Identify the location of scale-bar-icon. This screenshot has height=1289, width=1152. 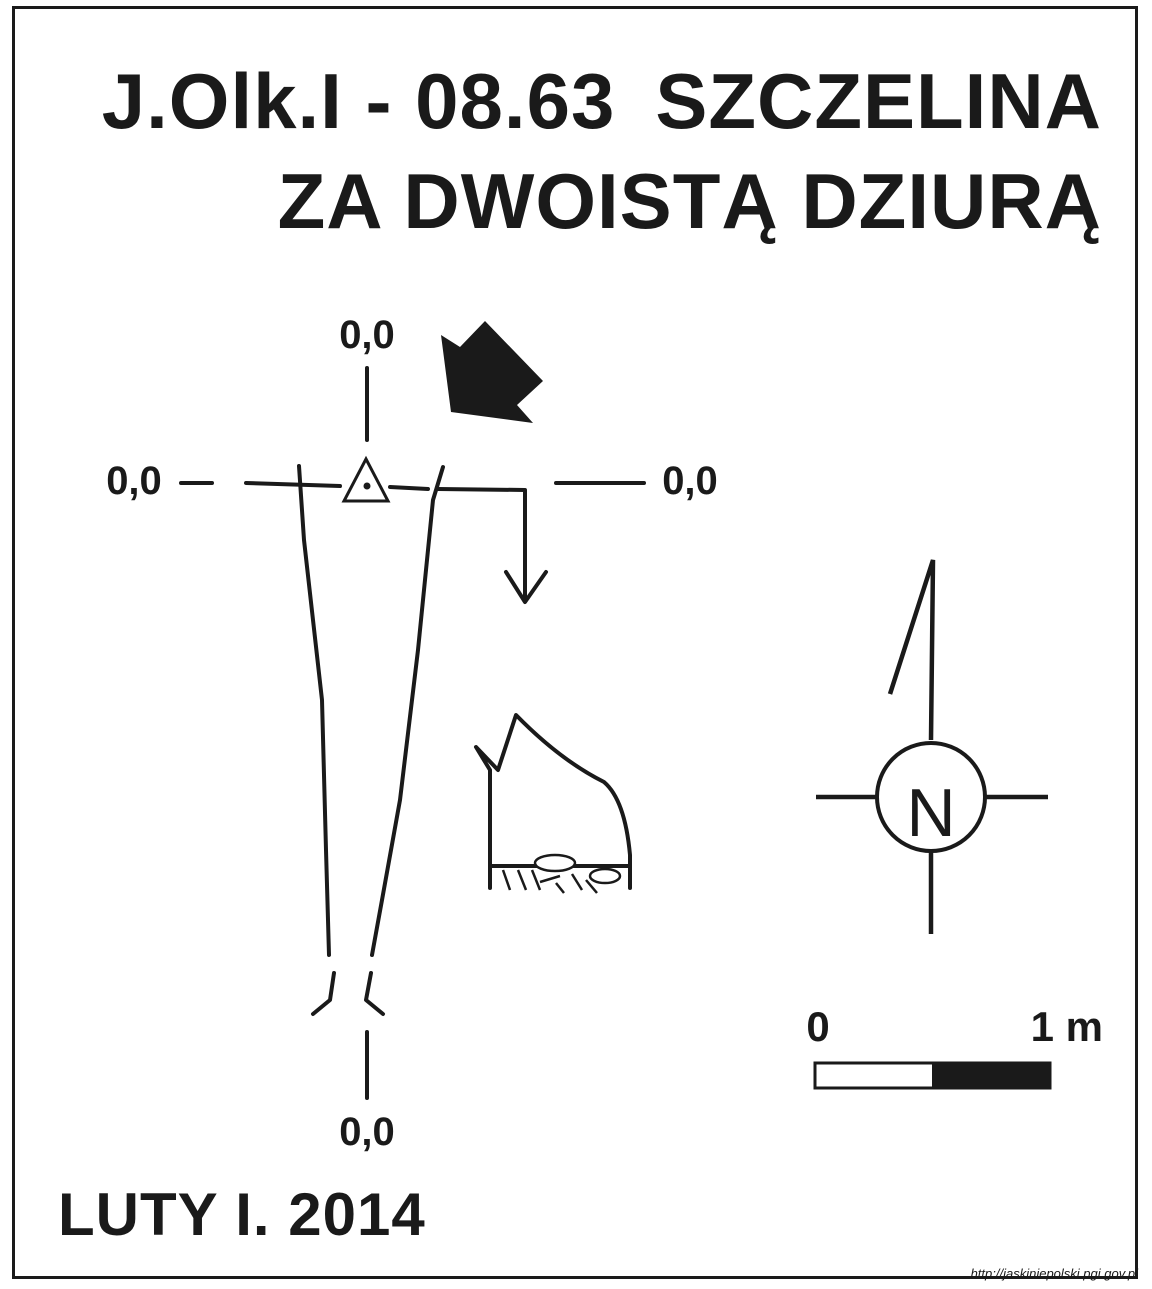
(932, 1075).